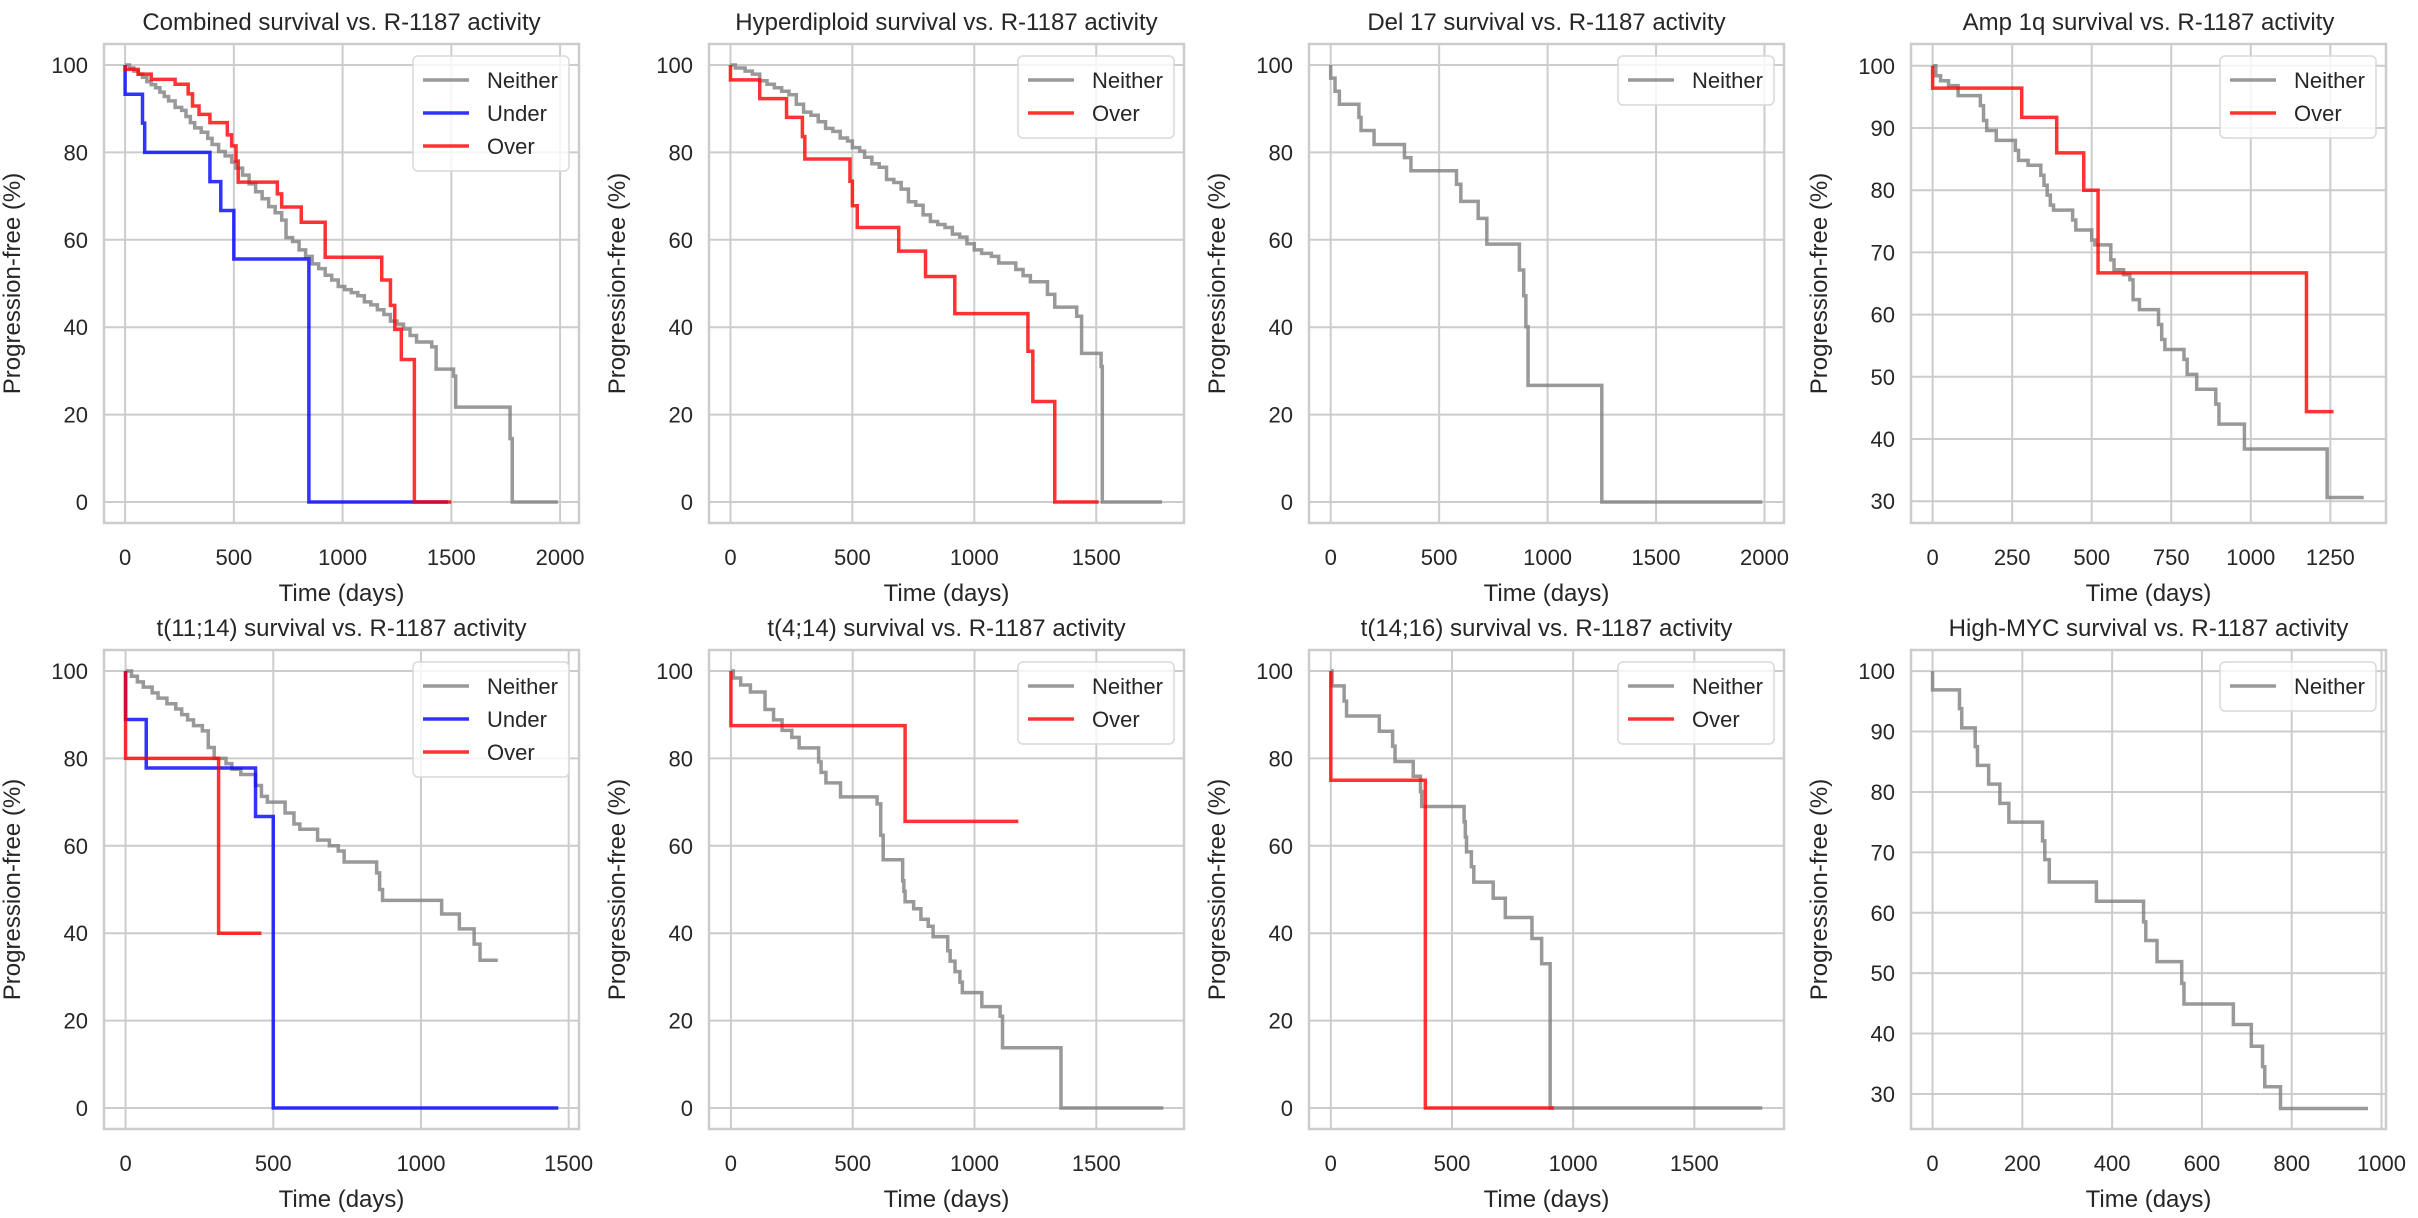 This screenshot has width=2418, height=1218. What do you see at coordinates (1883, 973) in the screenshot?
I see `panel-8-y-tick-label: 50` at bounding box center [1883, 973].